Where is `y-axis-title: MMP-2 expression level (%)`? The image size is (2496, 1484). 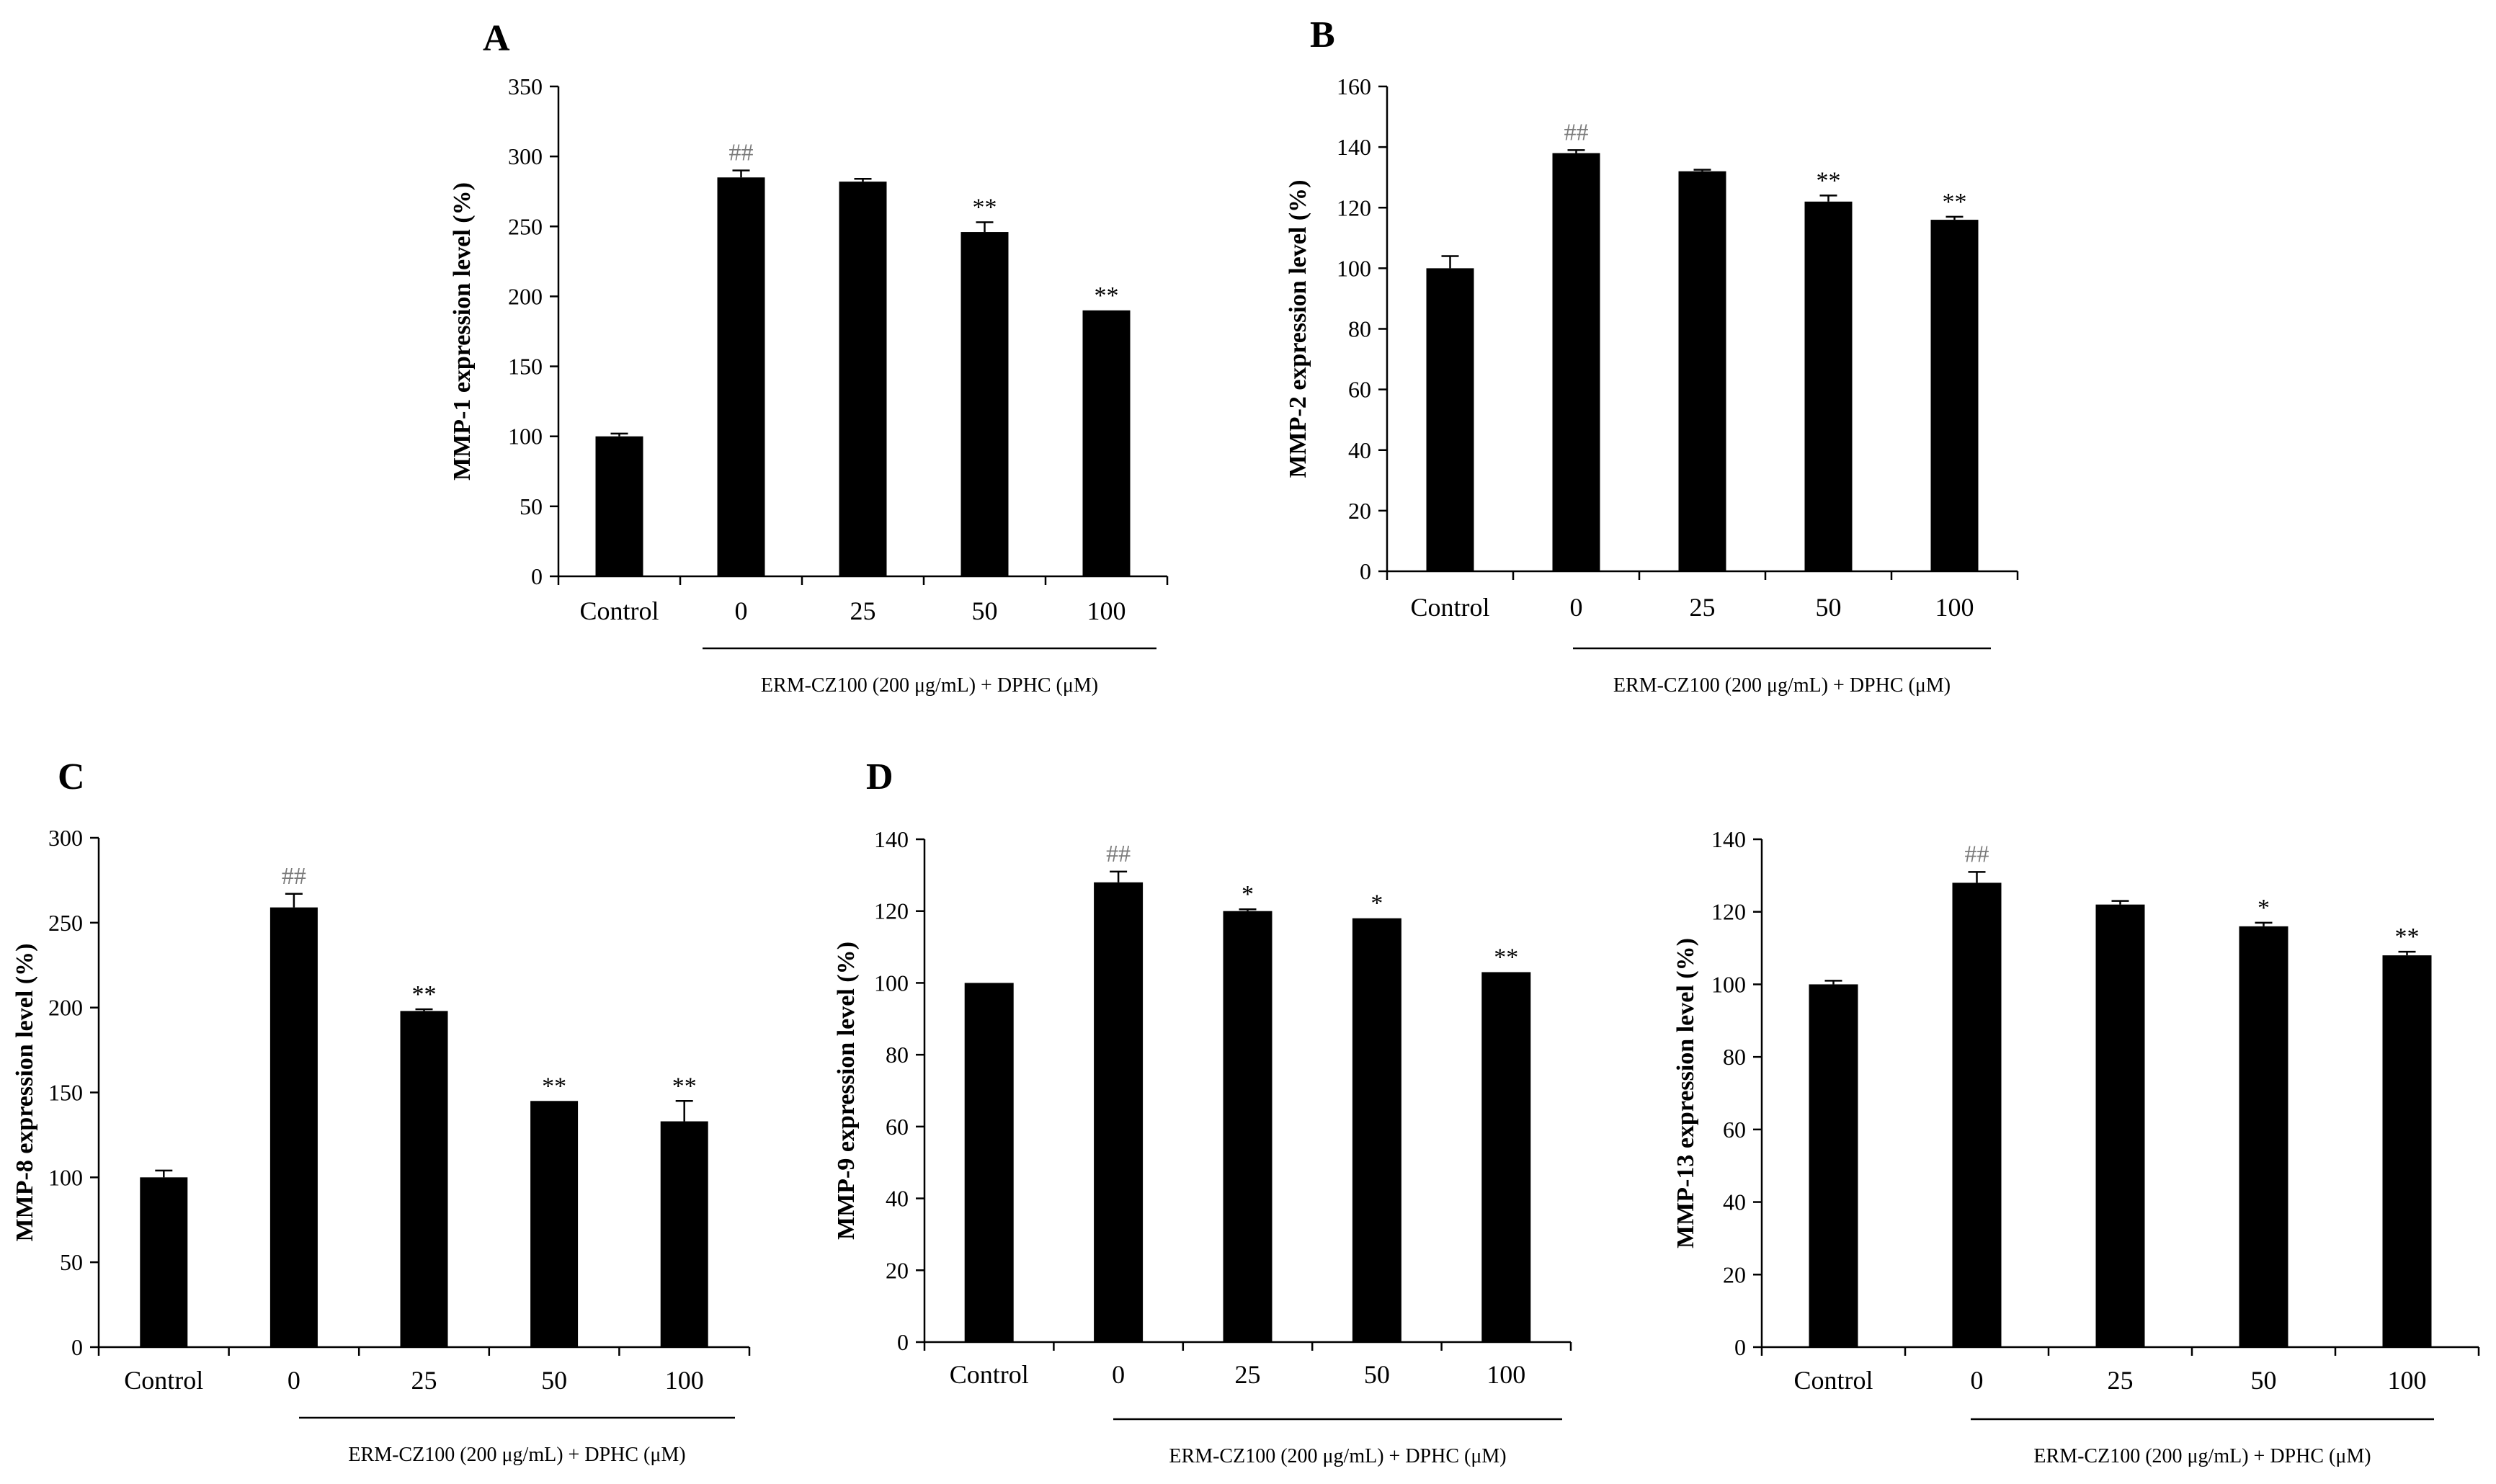
y-axis-title: MMP-2 expression level (%) is located at coordinates (1298, 329).